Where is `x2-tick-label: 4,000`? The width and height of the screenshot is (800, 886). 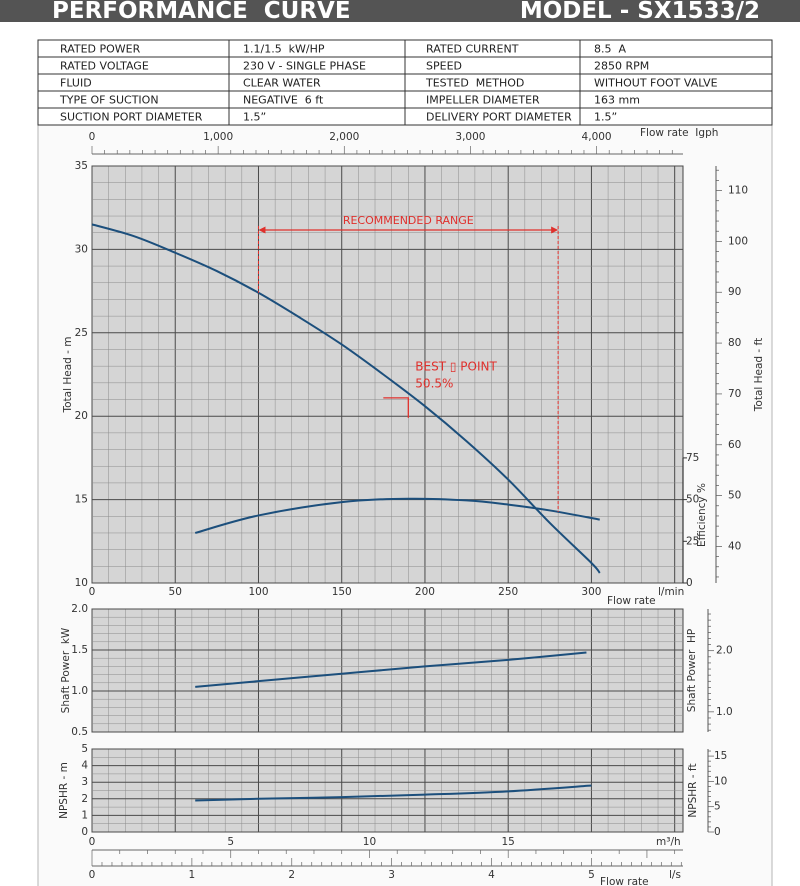
x2-tick-label: 4,000 is located at coordinates (597, 137).